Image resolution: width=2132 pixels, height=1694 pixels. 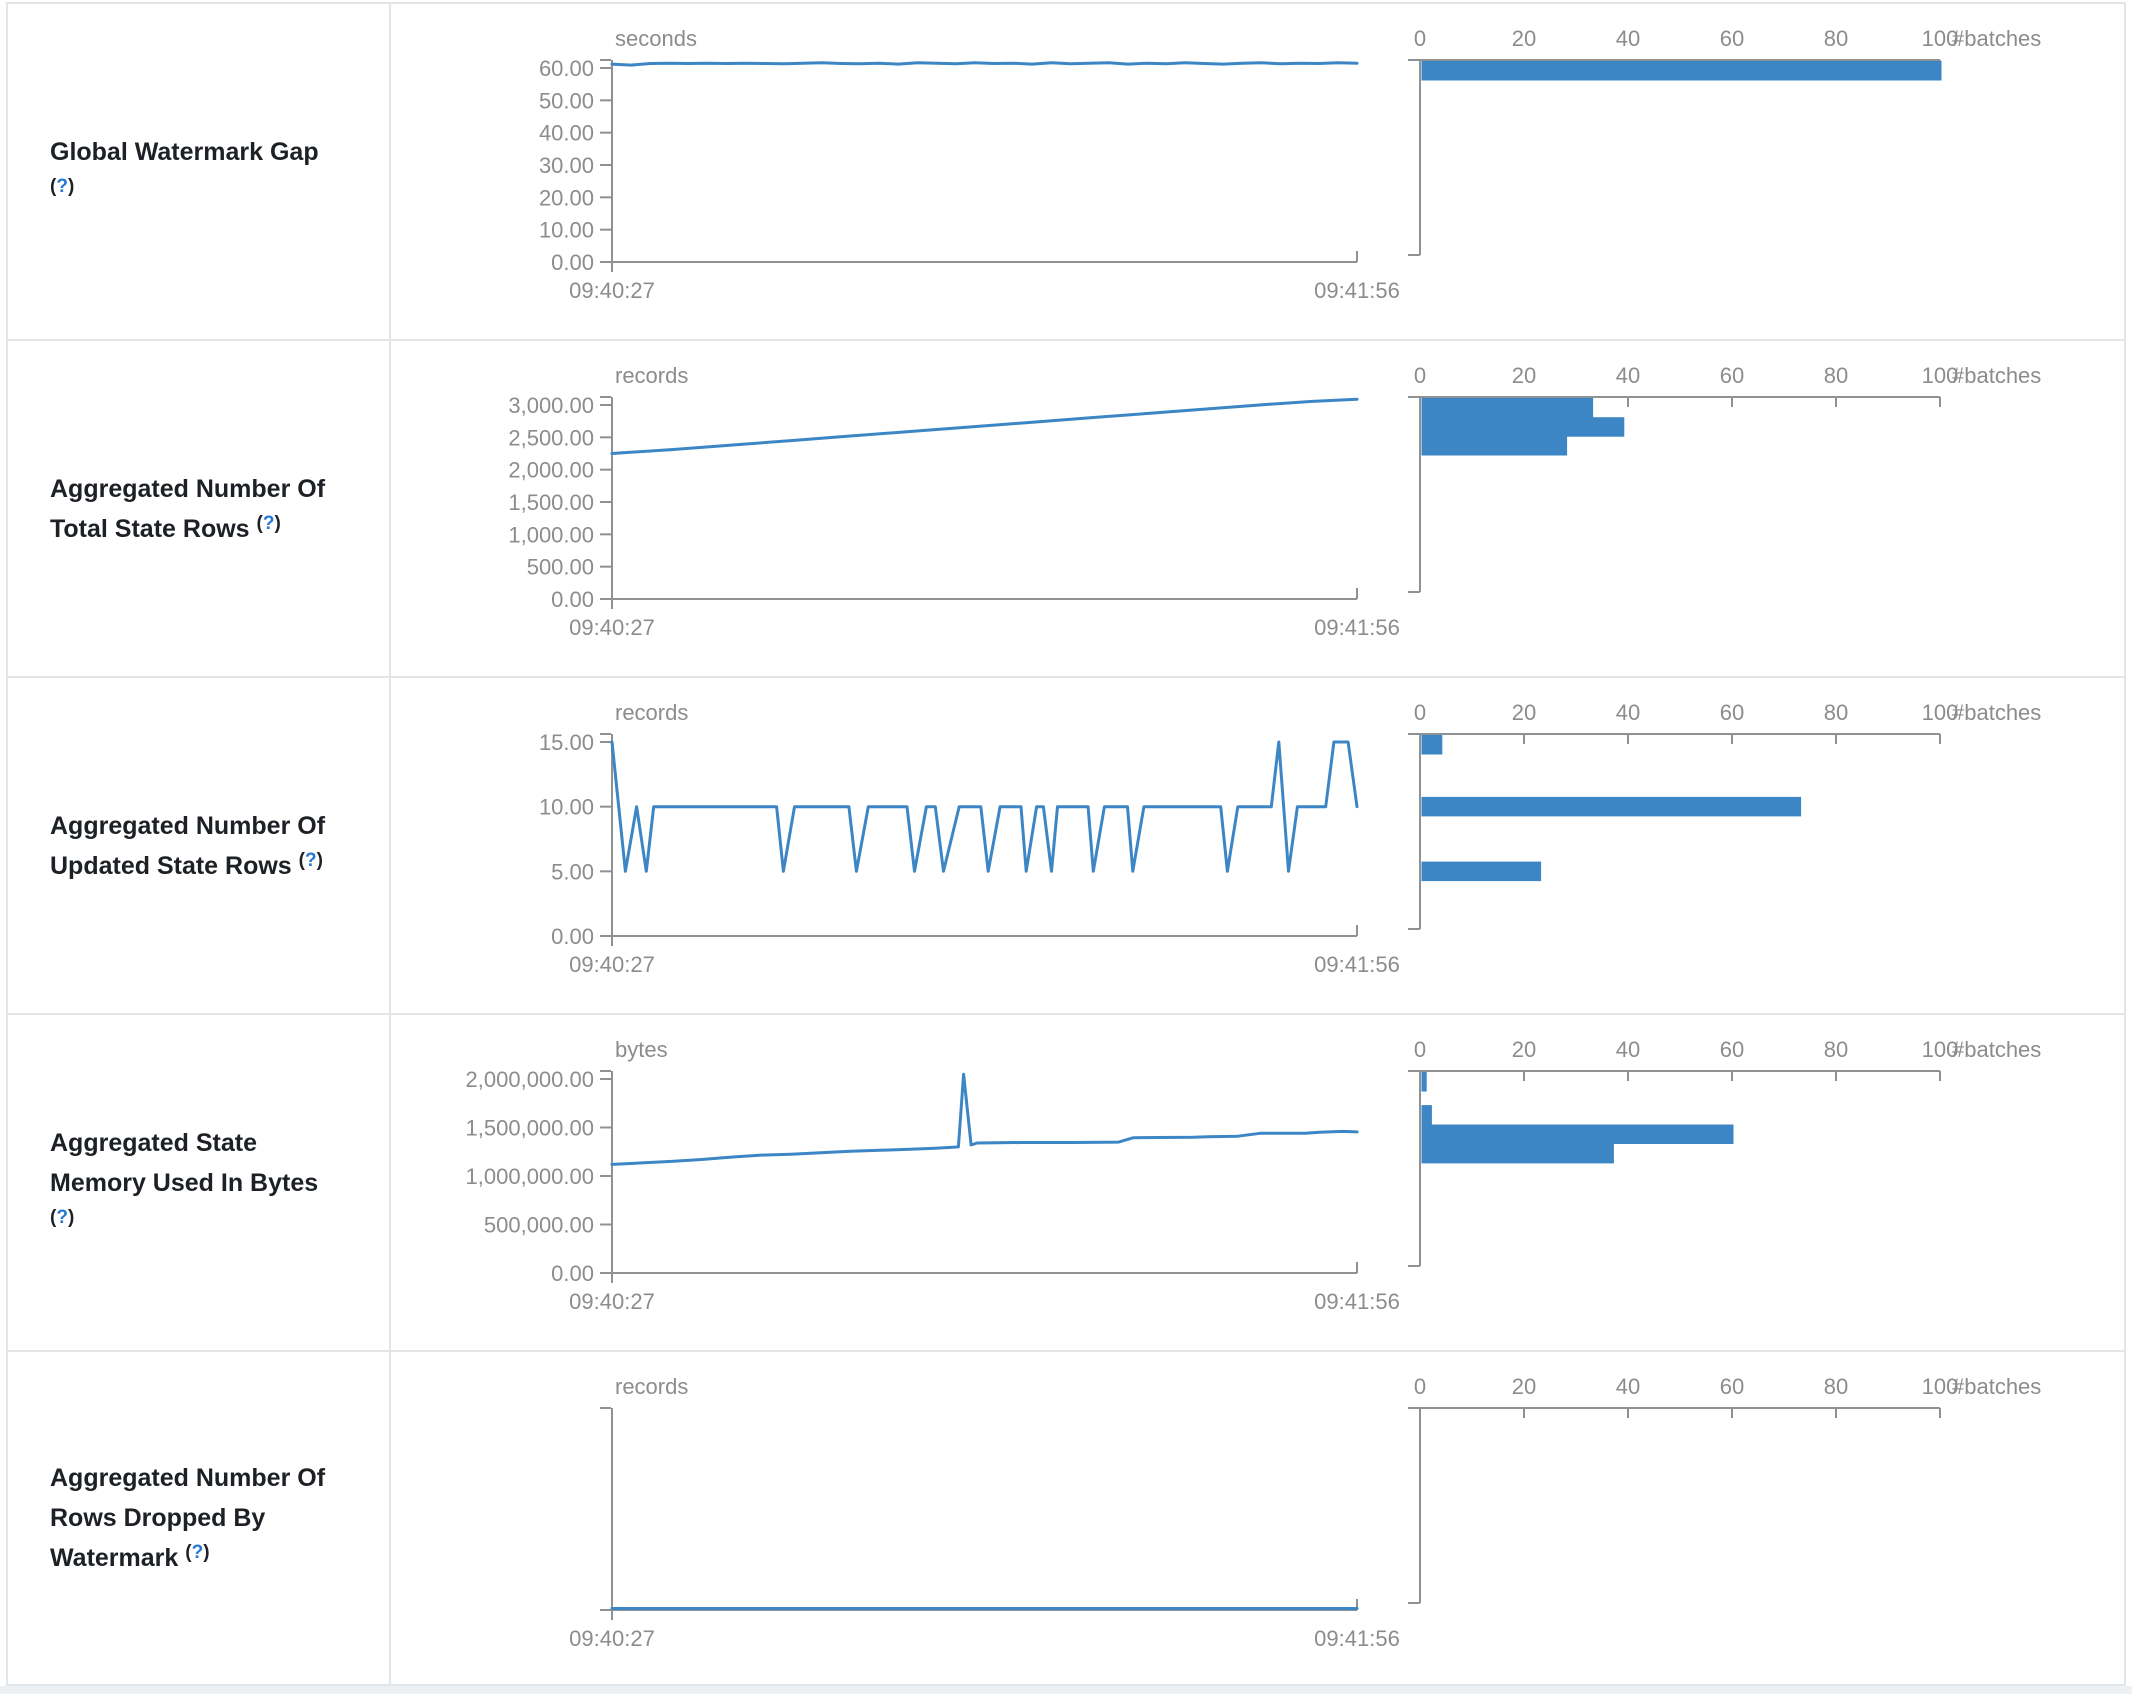 What do you see at coordinates (560, 567) in the screenshot?
I see `y-tick-label: 500.00` at bounding box center [560, 567].